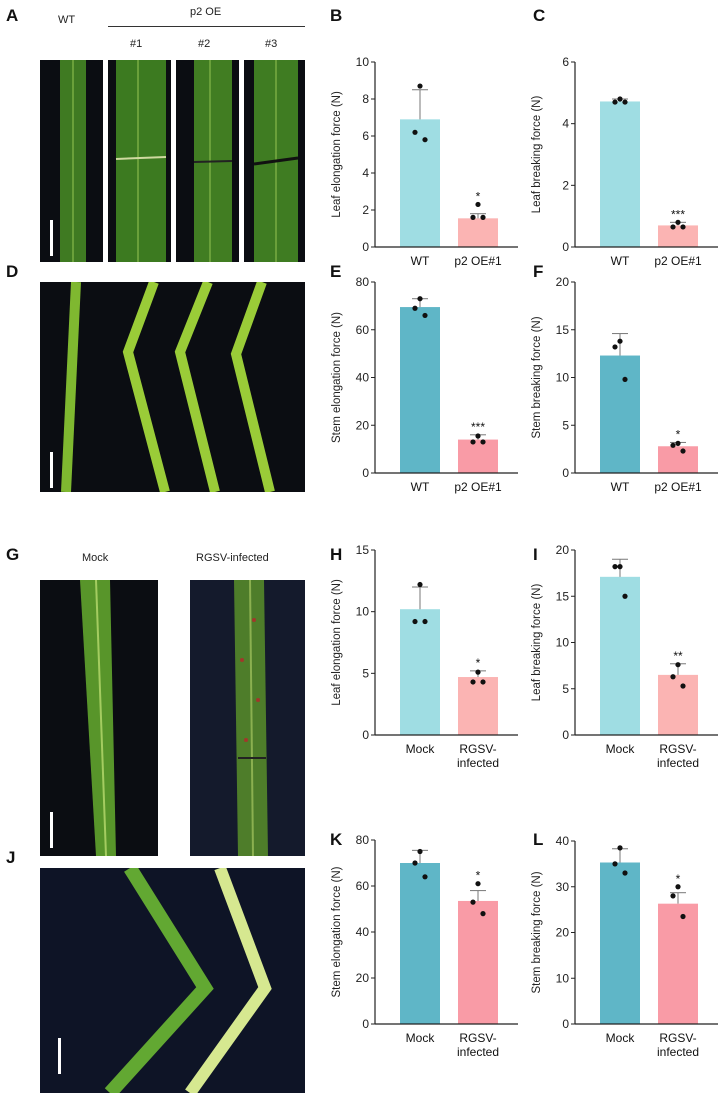 The width and height of the screenshot is (720, 1099). What do you see at coordinates (67, 20) in the screenshot?
I see `label-wt: WT` at bounding box center [67, 20].